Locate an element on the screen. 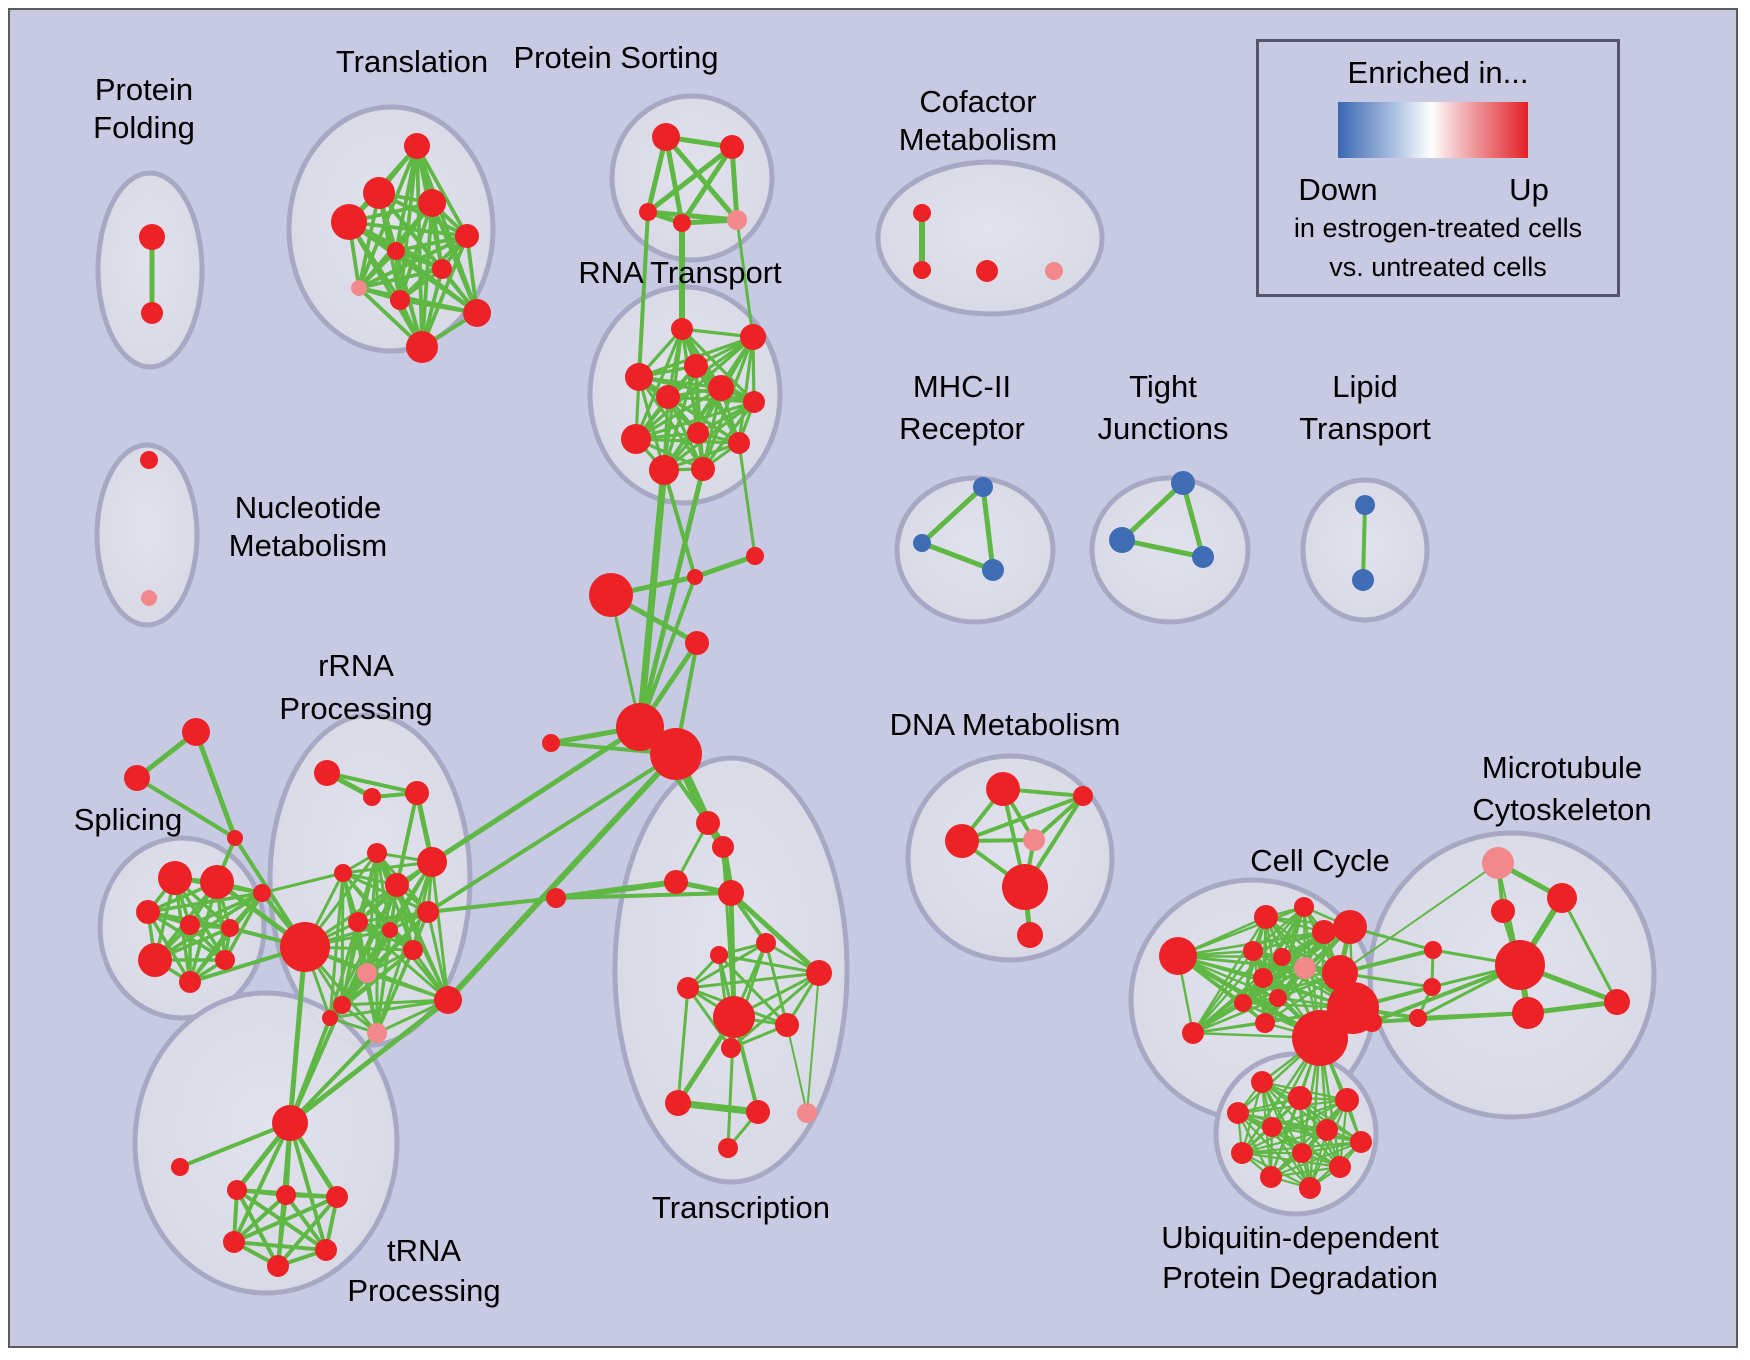  node-co-c3 is located at coordinates (987, 271).